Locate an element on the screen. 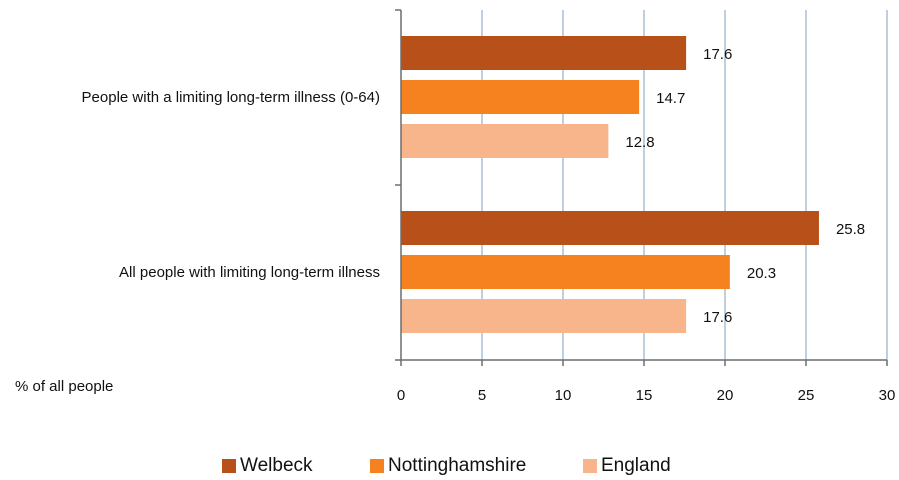 This screenshot has width=899, height=480. legend: Welbeck Nottinghamshire England is located at coordinates (449, 466).